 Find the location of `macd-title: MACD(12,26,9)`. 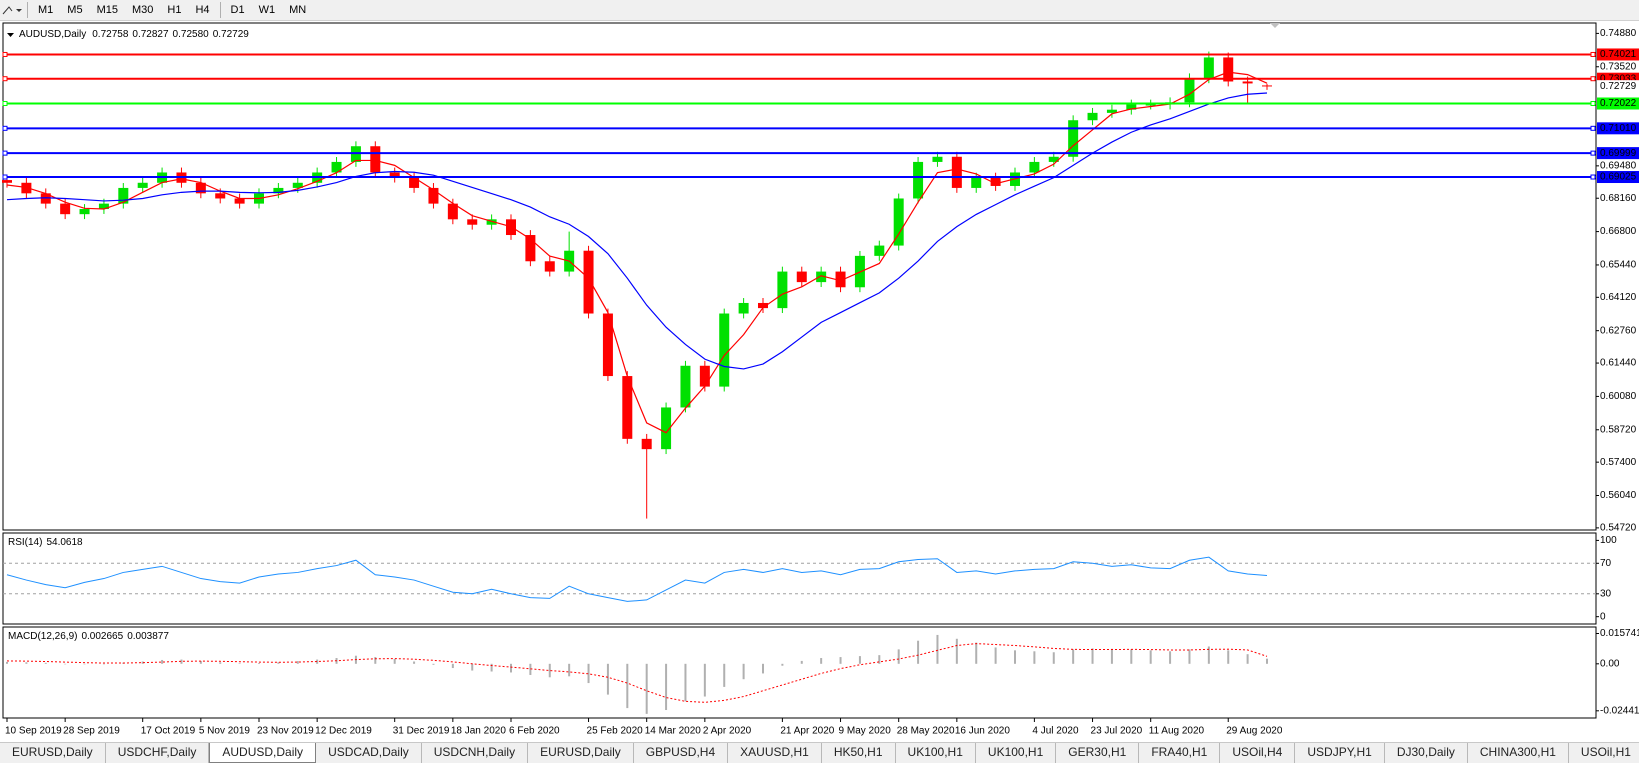

macd-title: MACD(12,26,9) is located at coordinates (42, 636).